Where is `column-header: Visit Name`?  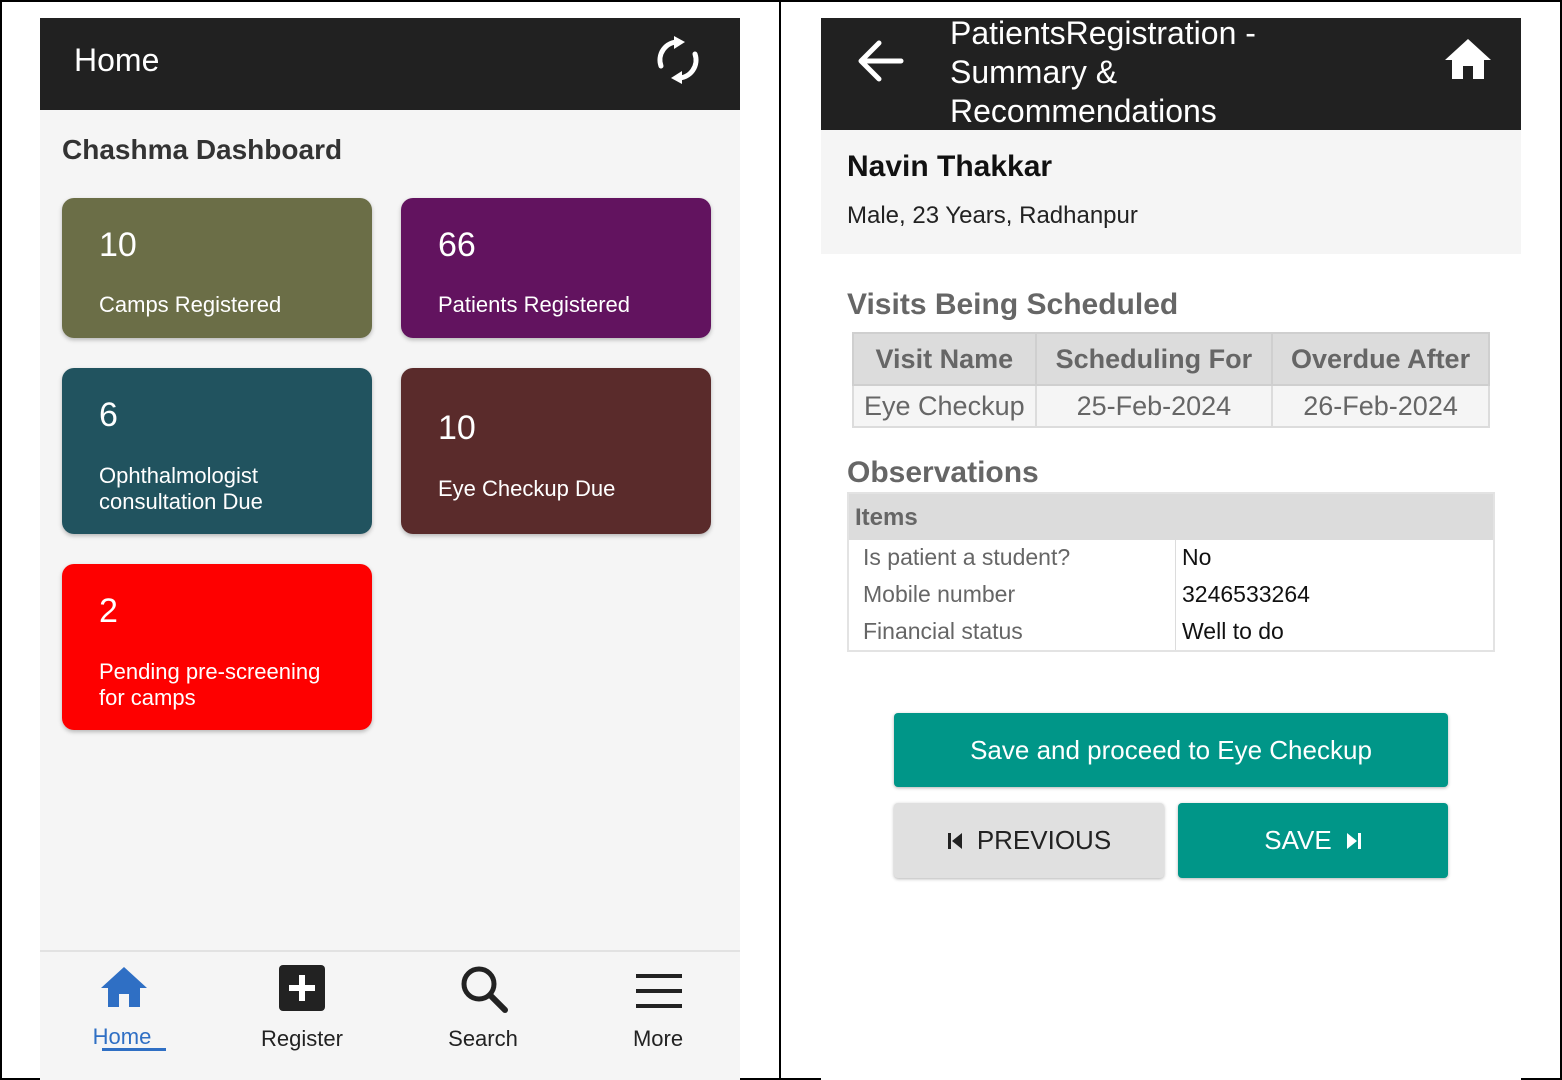
column-header: Visit Name is located at coordinates (944, 359).